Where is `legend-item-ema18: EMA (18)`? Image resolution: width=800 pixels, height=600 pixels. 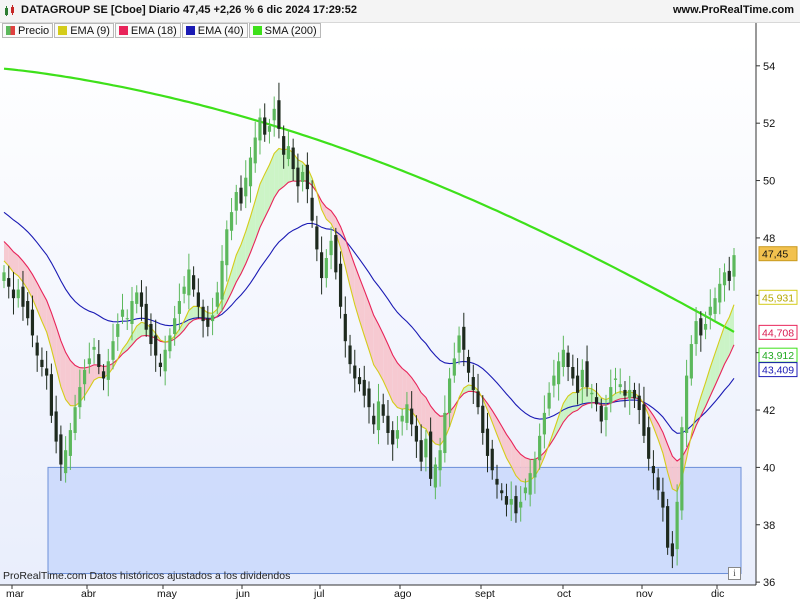
legend-item-ema18: EMA (18) is located at coordinates (147, 30).